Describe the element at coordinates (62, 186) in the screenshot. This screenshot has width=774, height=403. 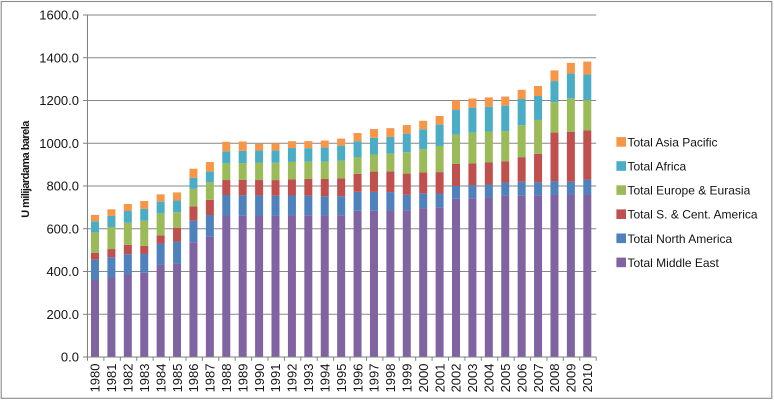
I see `svg-text: 800.0` at that location.